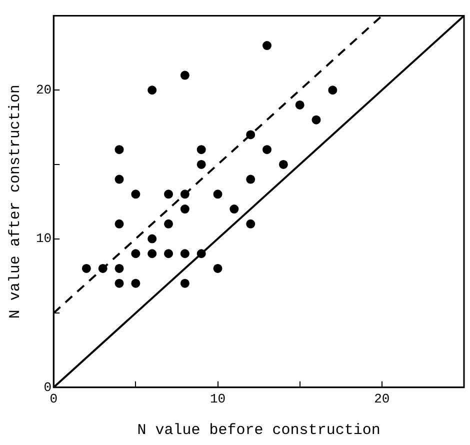  Describe the element at coordinates (382, 399) in the screenshot. I see `x-tick-label: 20` at that location.